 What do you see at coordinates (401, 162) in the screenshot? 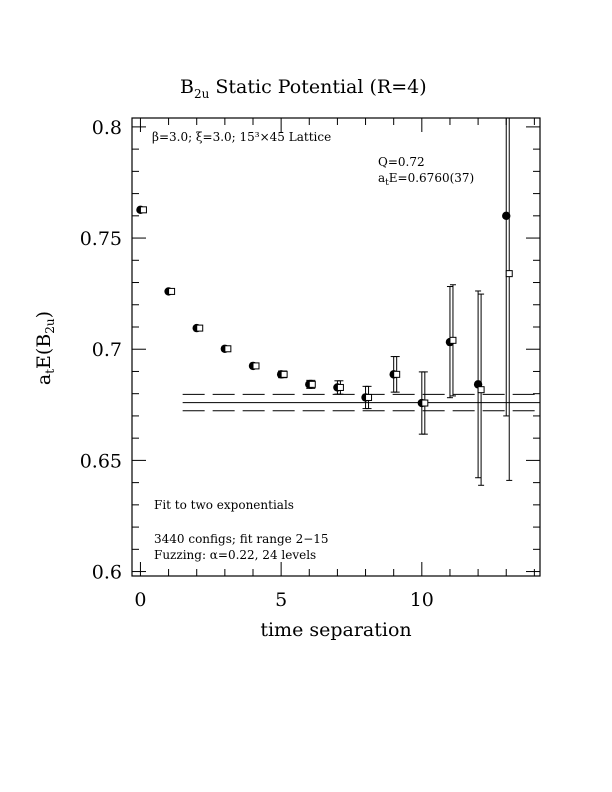
I see `q-value-annotation: Q=0.72` at bounding box center [401, 162].